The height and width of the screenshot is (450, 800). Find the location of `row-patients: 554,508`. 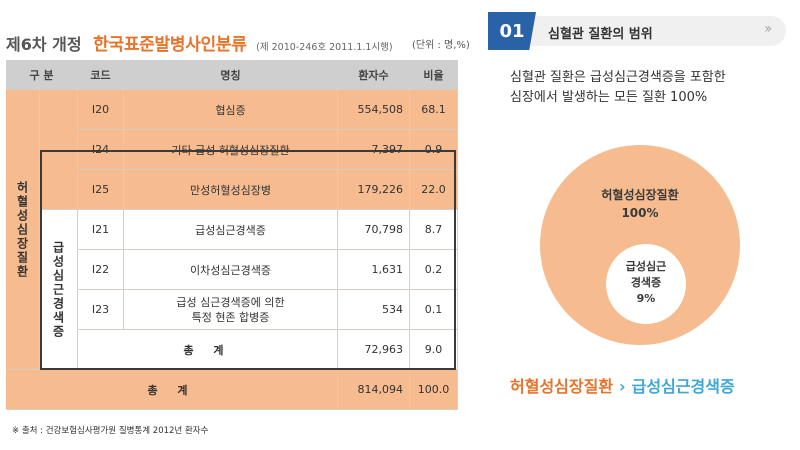

row-patients: 554,508 is located at coordinates (374, 110).